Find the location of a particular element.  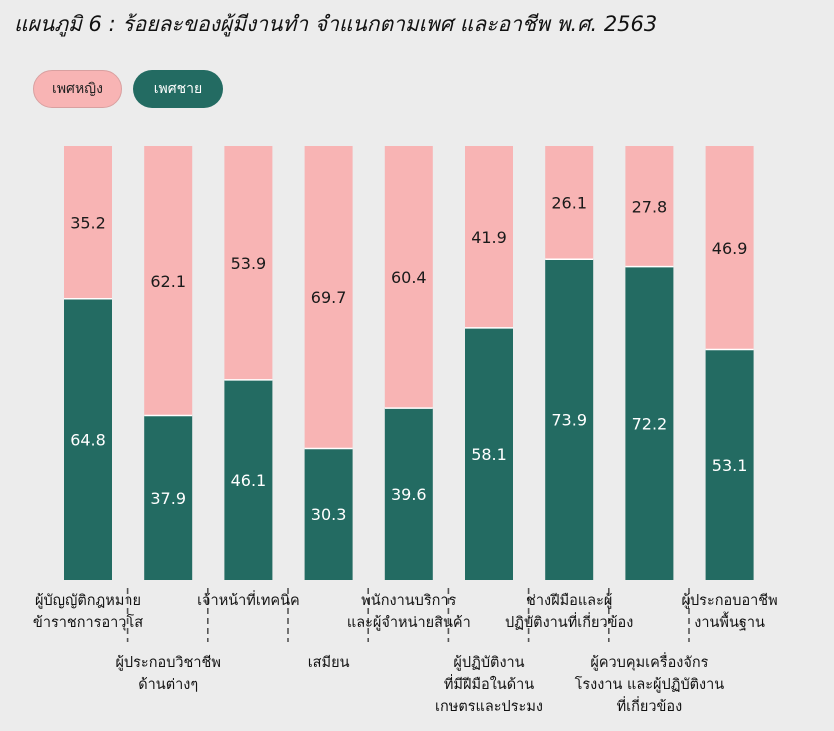

category-label-line: พนักงานบริการ is located at coordinates (409, 601).